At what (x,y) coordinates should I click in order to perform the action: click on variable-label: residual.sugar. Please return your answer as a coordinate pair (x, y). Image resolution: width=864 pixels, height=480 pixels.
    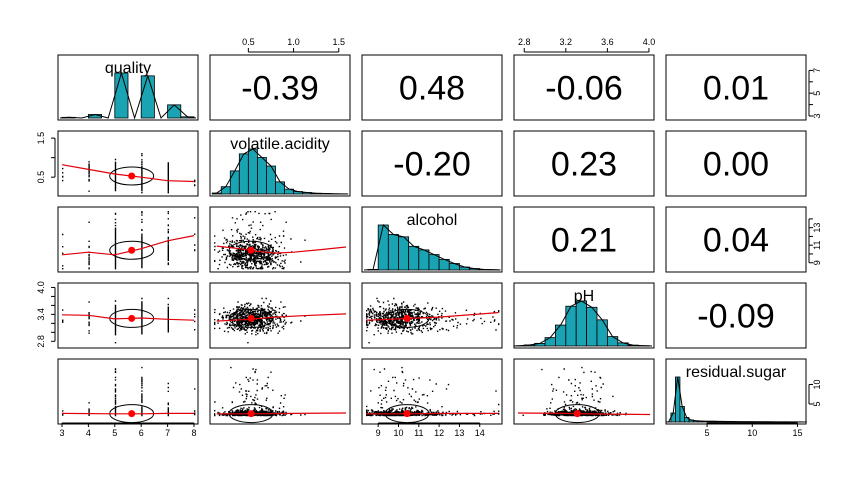
    Looking at the image, I should click on (736, 372).